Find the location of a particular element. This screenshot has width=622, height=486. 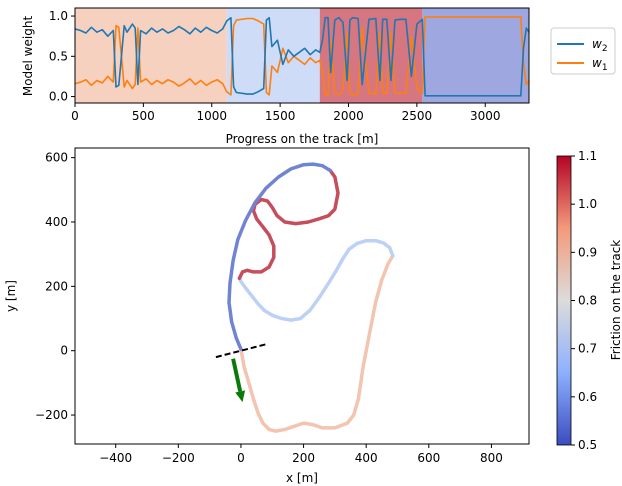

colorbar-tick-label: 0.8 is located at coordinates (587, 301).